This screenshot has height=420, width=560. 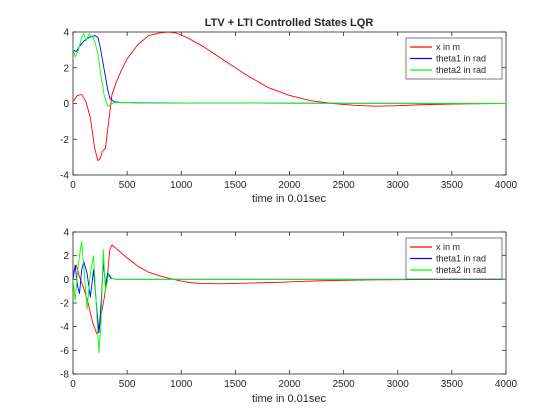 I want to click on series-line-theta2-in-rad, so click(x=289, y=70).